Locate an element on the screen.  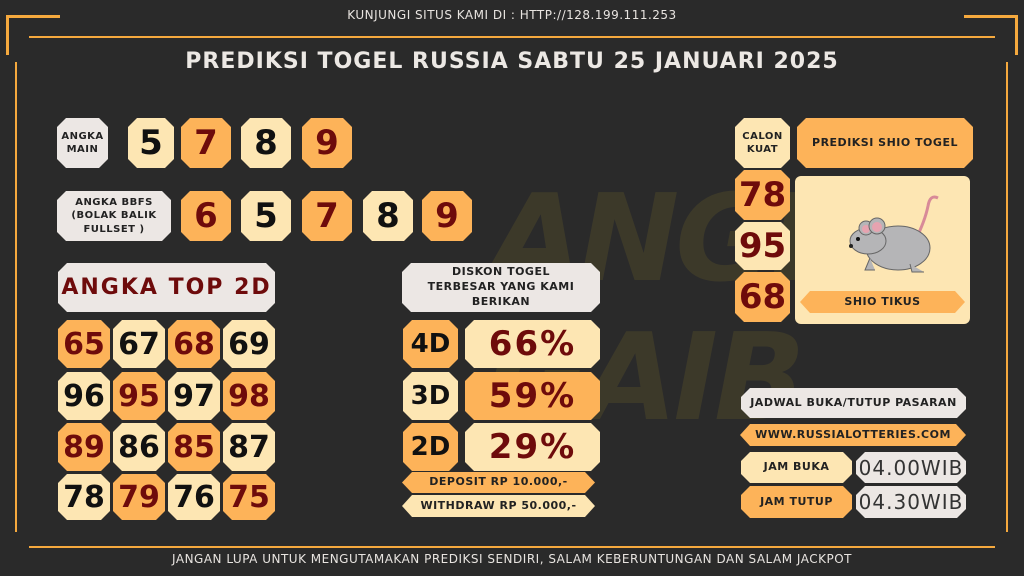
top2d-number: 95 is located at coordinates (139, 396).